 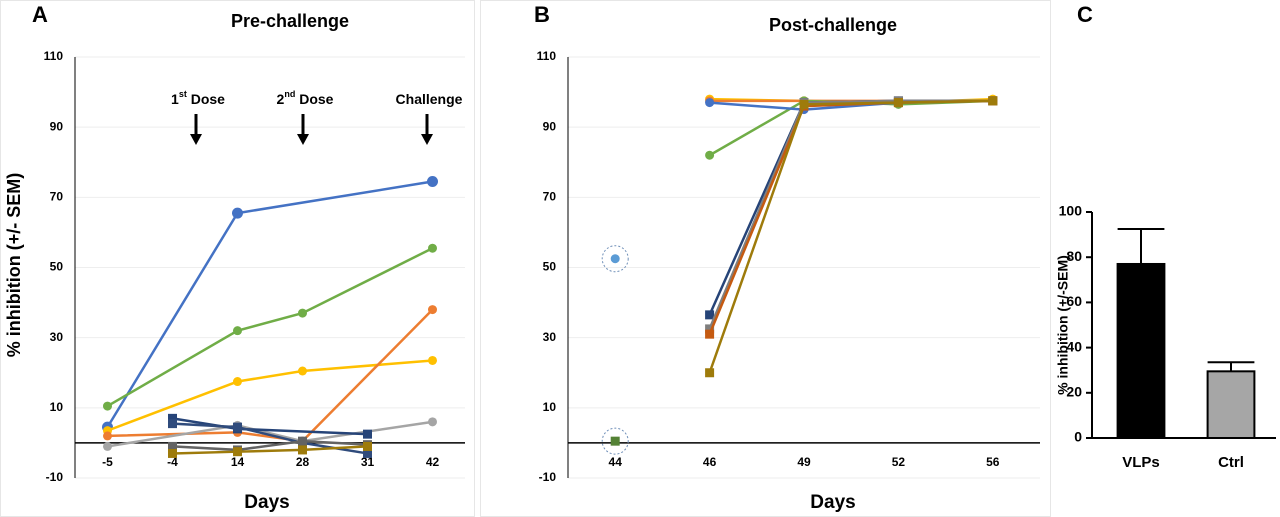 I want to click on x-tick-label: 28, so click(x=303, y=462).